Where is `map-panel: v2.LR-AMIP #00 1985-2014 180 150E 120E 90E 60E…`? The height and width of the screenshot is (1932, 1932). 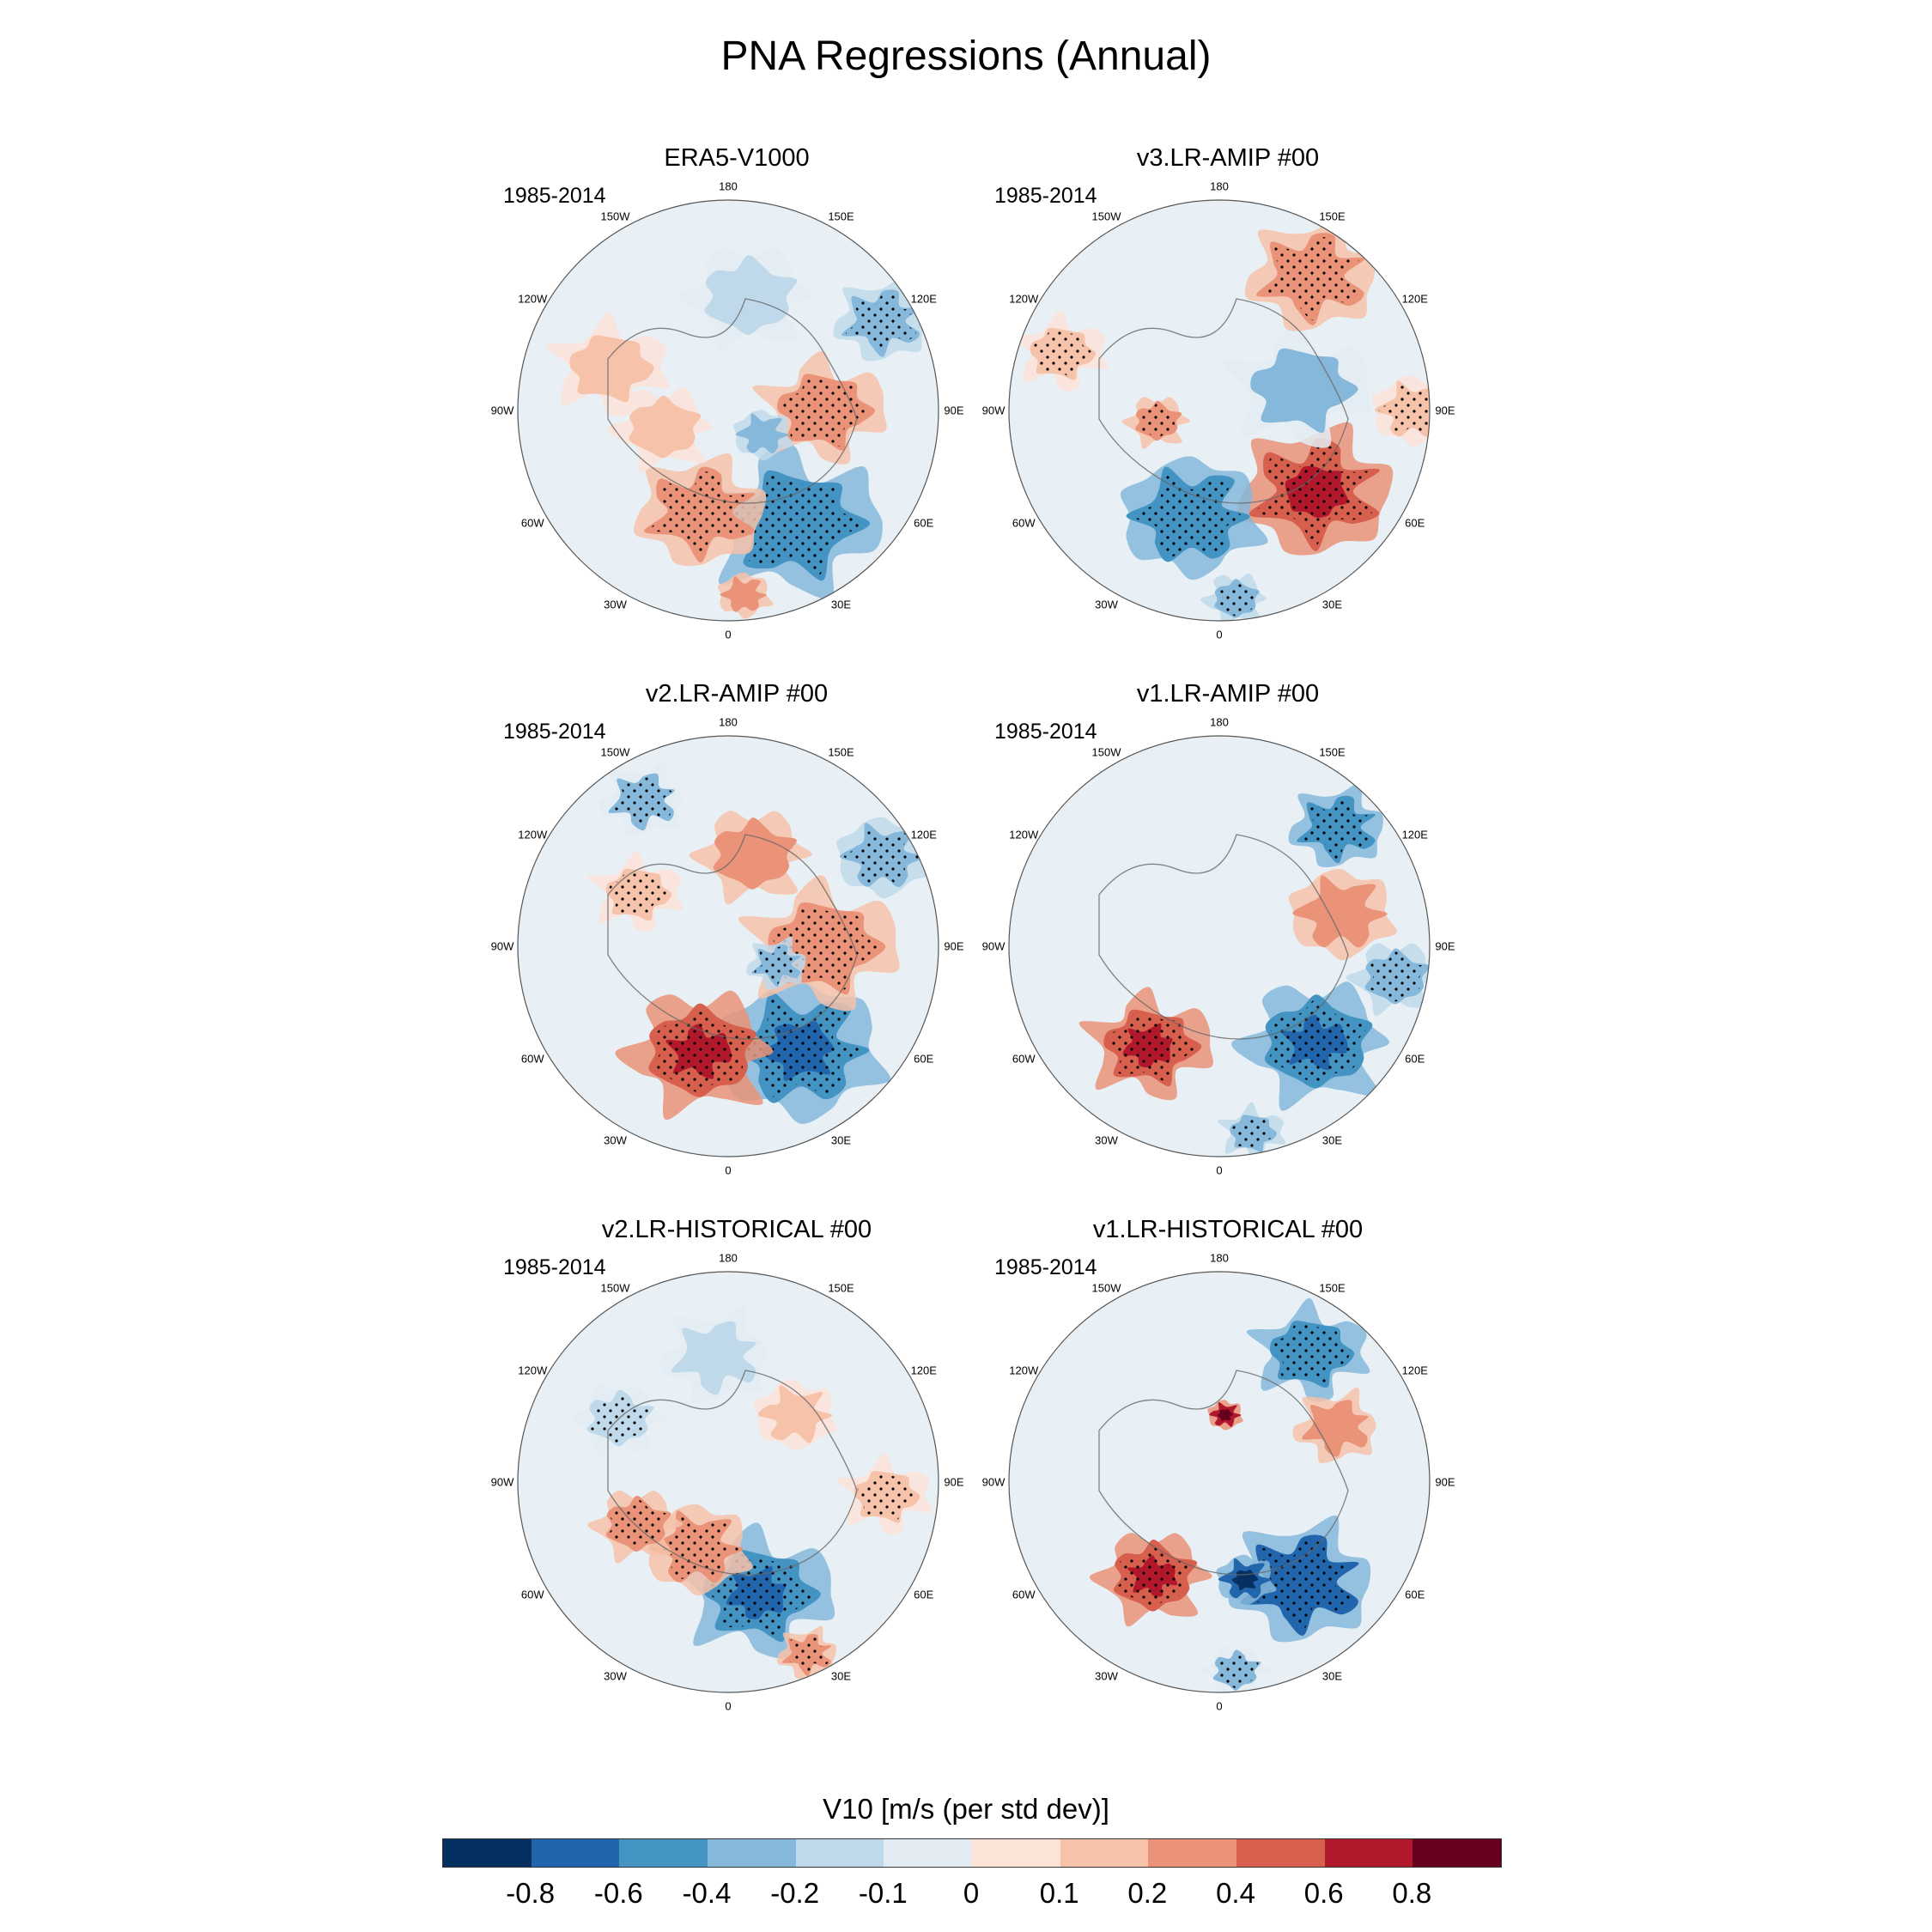
map-panel: v2.LR-AMIP #00 1985-2014 180 150E 120E 90E 60E… is located at coordinates (737, 929).